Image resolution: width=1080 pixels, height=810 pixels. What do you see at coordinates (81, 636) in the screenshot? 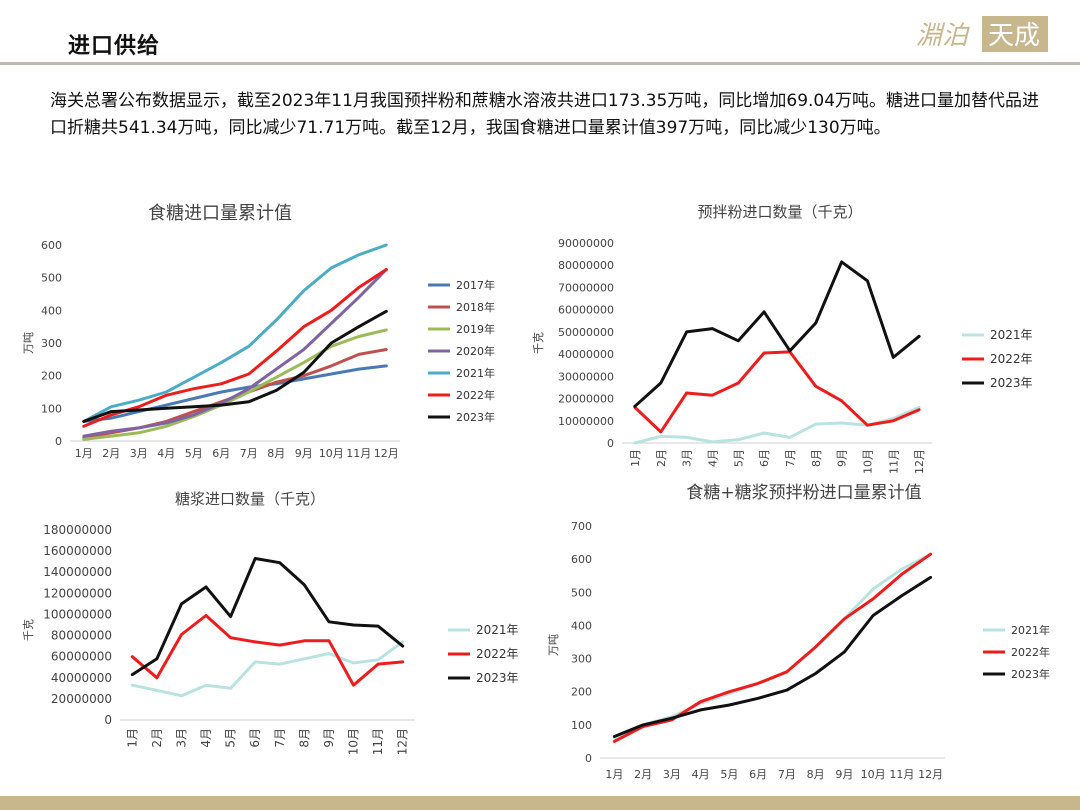
I see `y-tick-label: 80000000` at bounding box center [81, 636].